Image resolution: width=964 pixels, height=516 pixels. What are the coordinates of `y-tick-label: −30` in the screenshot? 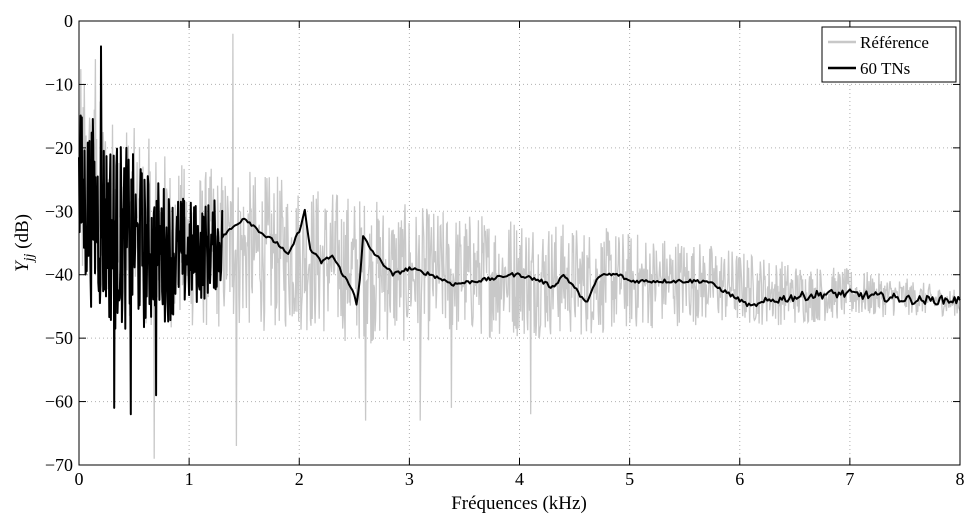 It's located at (59, 211).